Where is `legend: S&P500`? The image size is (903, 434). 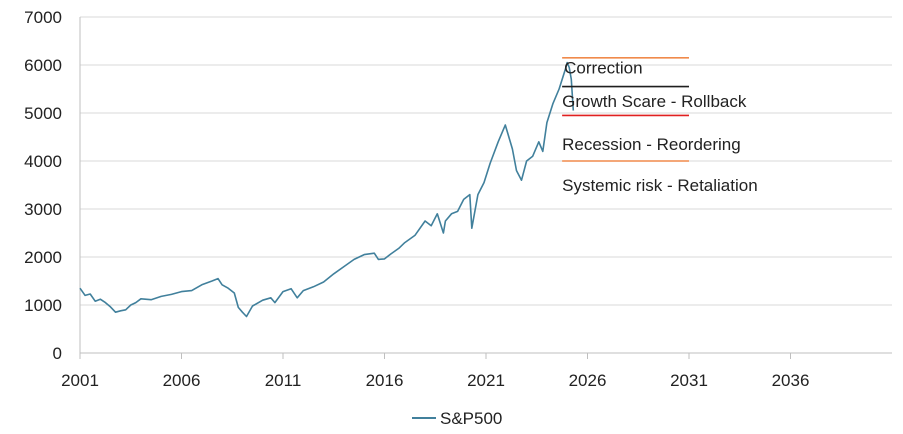
legend: S&P500 is located at coordinates (457, 418).